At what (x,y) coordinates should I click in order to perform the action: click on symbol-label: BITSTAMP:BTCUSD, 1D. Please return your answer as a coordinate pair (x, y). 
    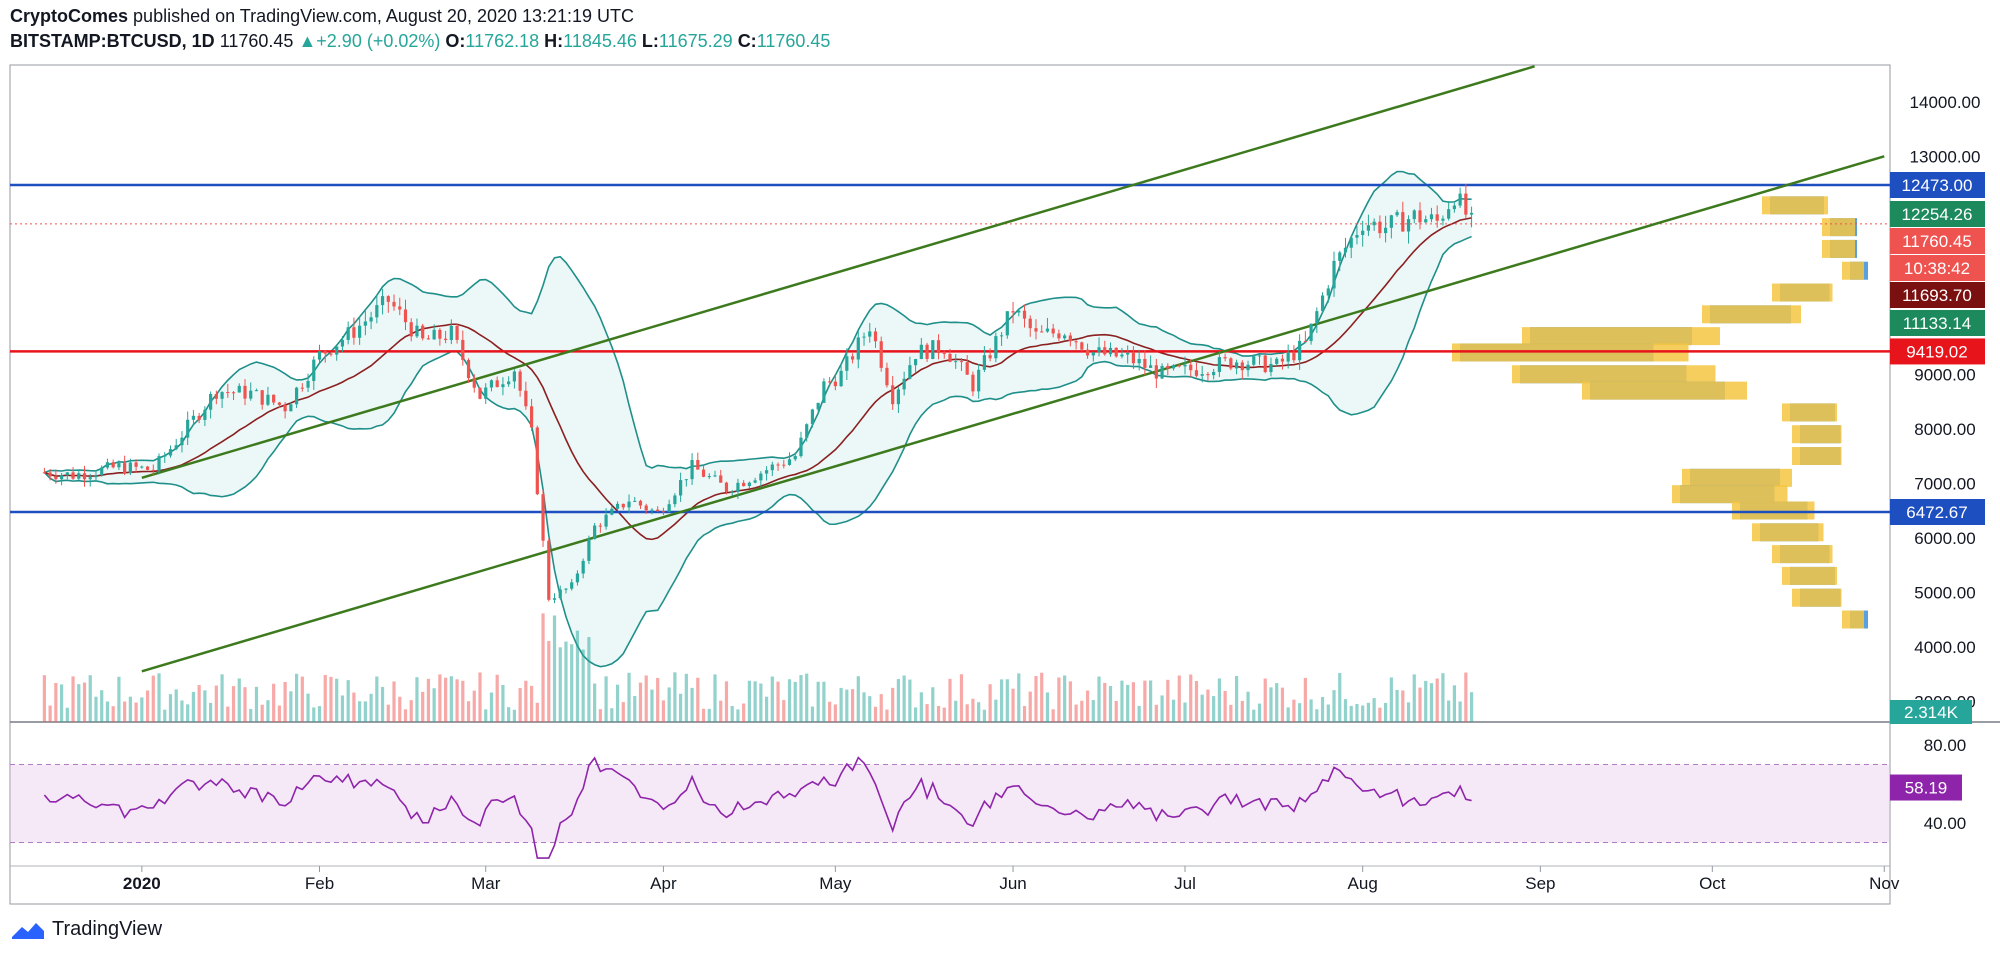
    Looking at the image, I should click on (112, 41).